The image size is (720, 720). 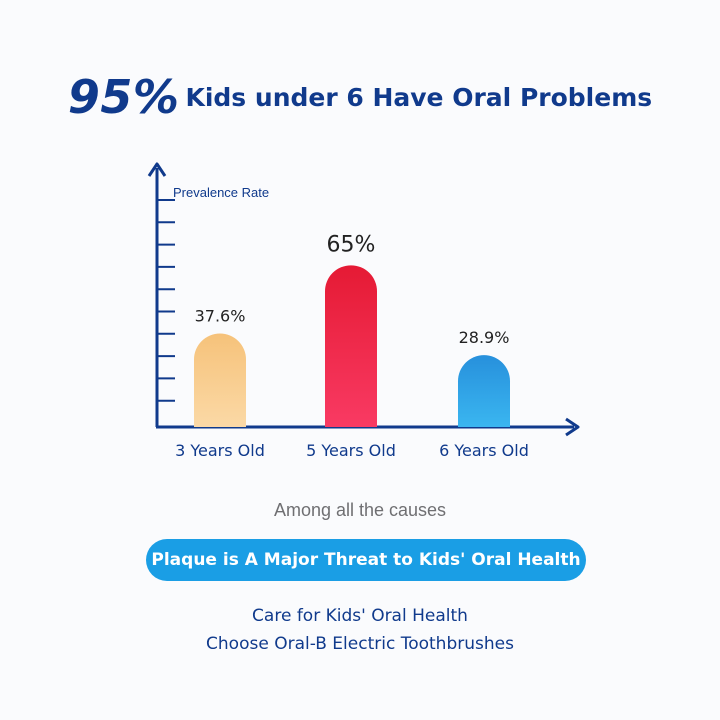 I want to click on data-label: 28.9%, so click(x=484, y=337).